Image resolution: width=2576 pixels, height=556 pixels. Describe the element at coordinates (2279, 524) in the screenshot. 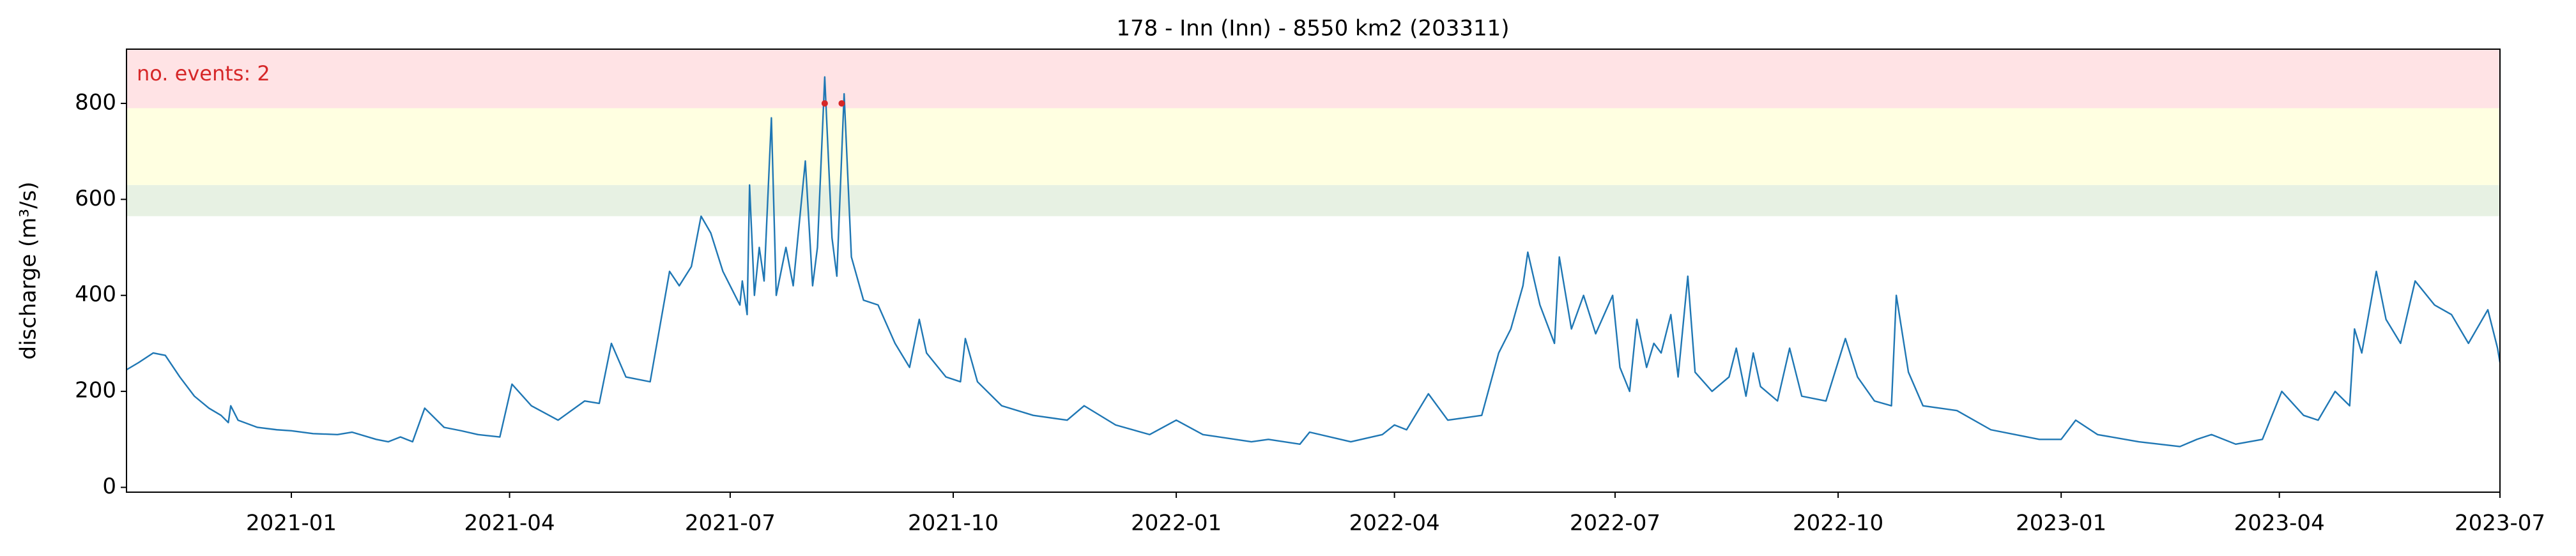

I see `x-tick-label: 2023-04` at that location.